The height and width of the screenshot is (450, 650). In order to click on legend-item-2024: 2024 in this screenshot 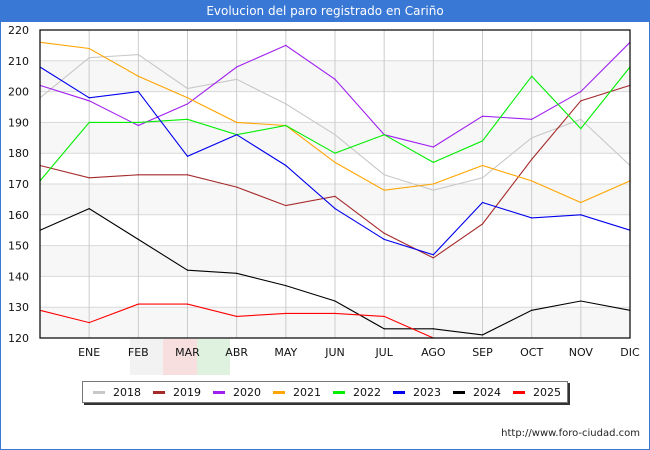, I will do `click(478, 392)`.